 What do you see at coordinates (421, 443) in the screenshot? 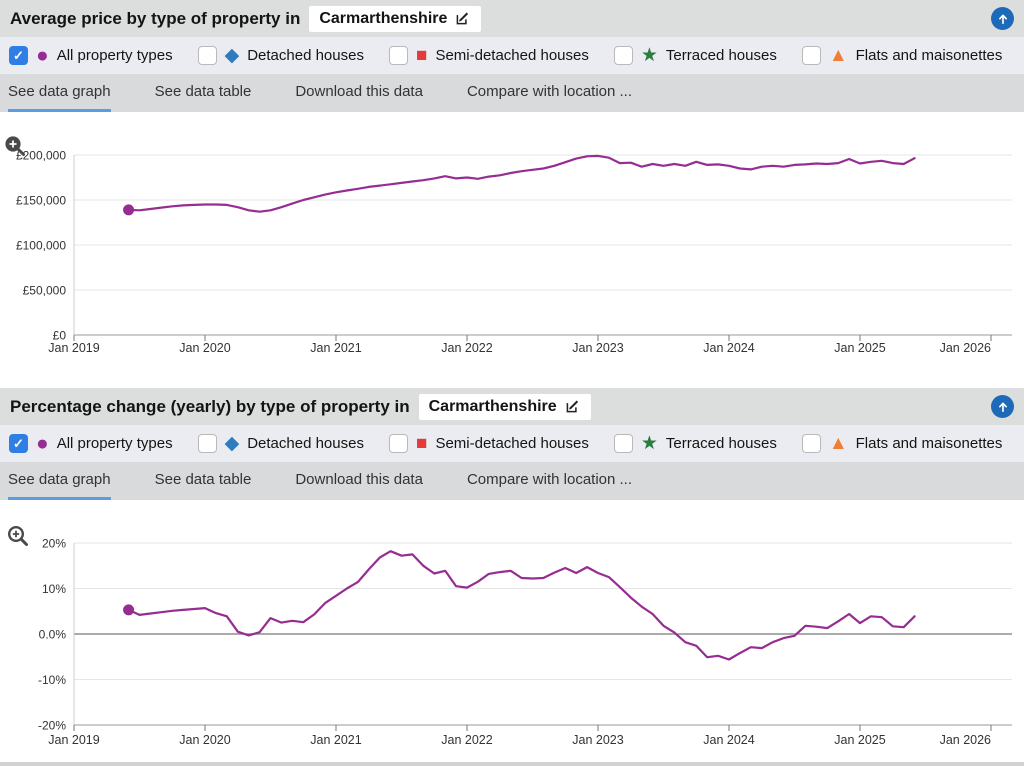
I see `square-marker-icon: ■` at bounding box center [421, 443].